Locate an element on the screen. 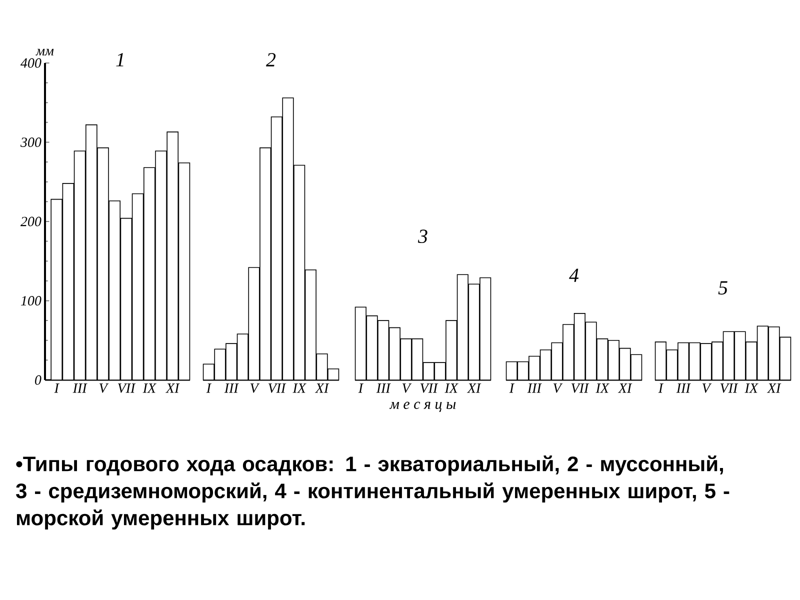 The image size is (800, 600). y-tick-label: 100 is located at coordinates (31, 301).